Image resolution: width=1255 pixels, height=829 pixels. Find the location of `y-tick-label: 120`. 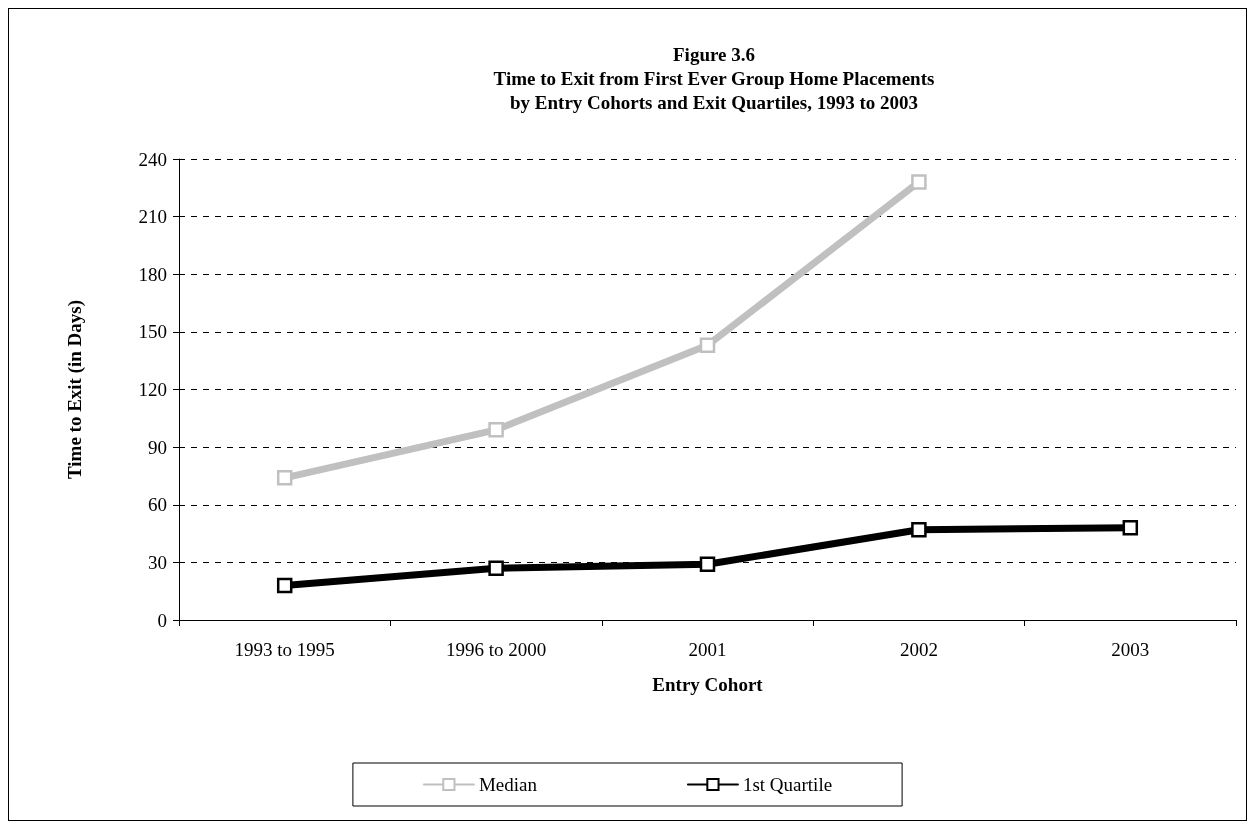

y-tick-label: 120 is located at coordinates (152, 389).